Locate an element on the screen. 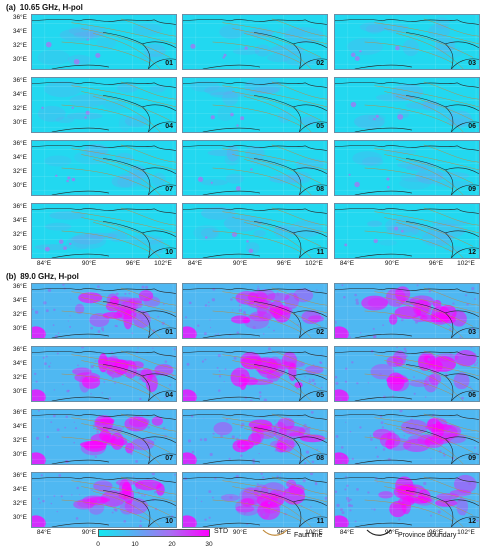  map-panel-a-03: 03 is located at coordinates (407, 42).